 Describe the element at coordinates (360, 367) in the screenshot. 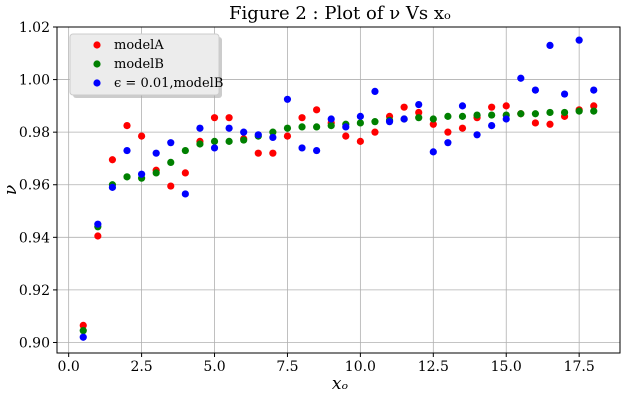

I see `x-tick-label: 10.0` at that location.